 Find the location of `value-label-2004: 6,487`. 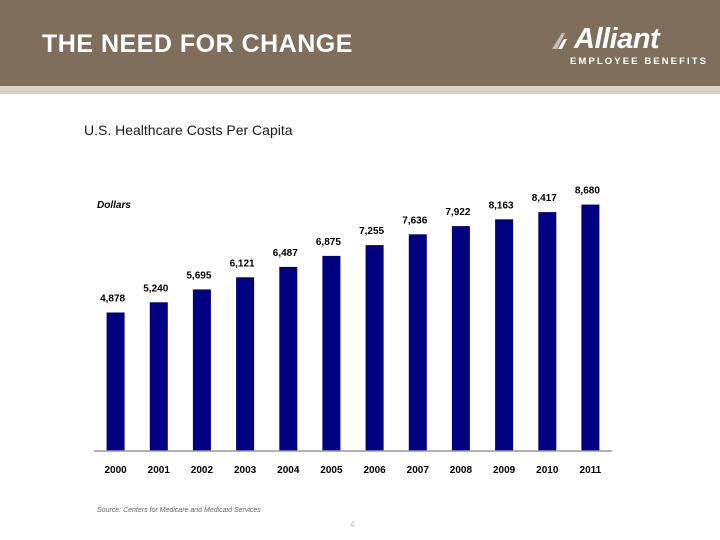

value-label-2004: 6,487 is located at coordinates (285, 253).